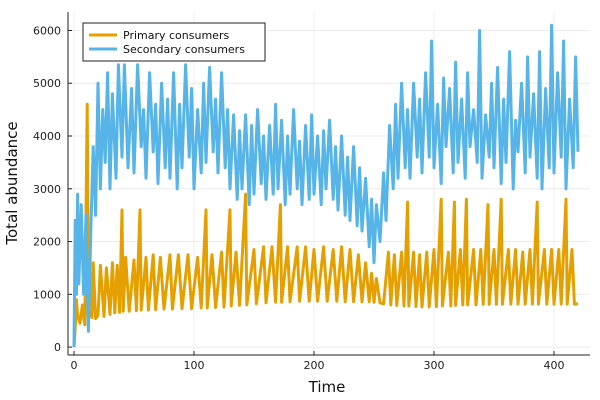 This screenshot has width=600, height=400. I want to click on x-tick-label: 100, so click(194, 365).